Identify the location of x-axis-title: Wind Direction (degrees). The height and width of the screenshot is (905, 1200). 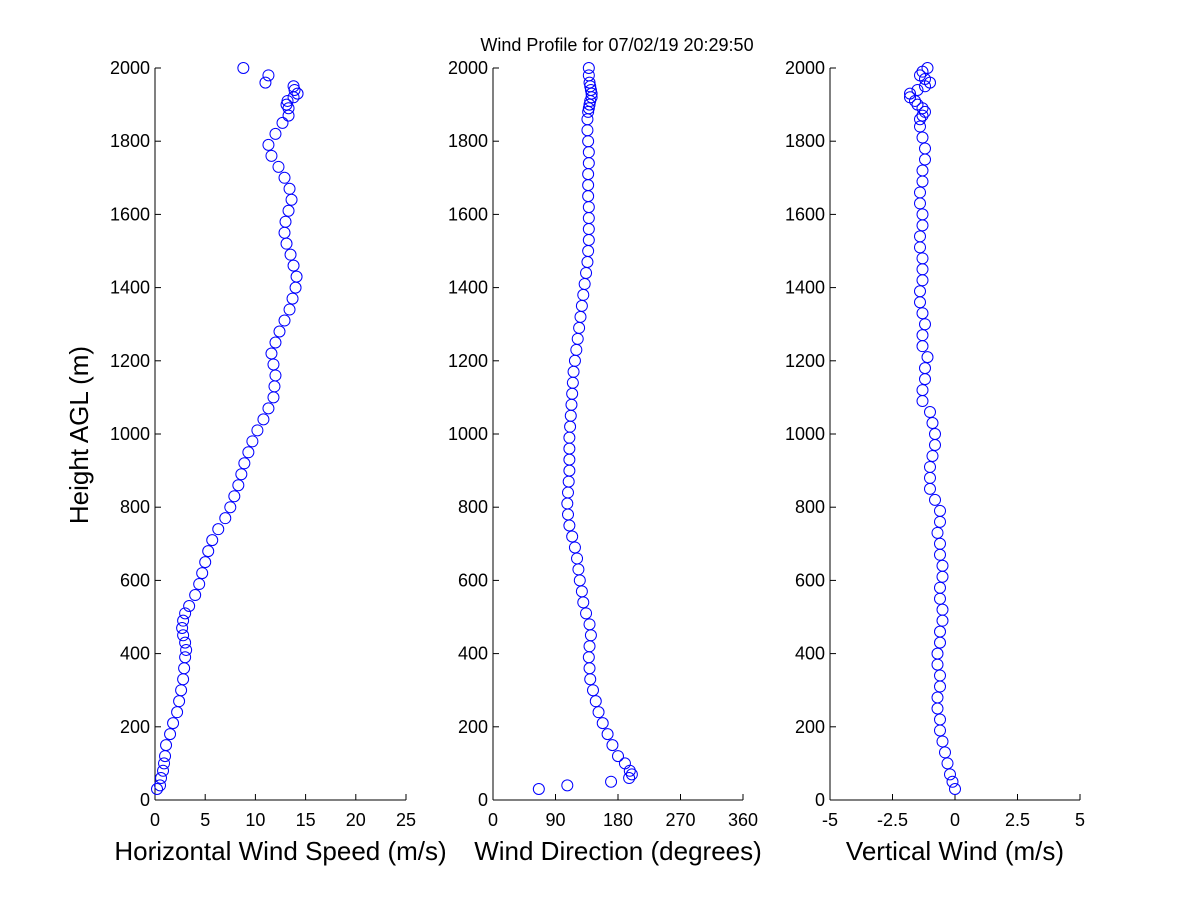
(618, 851).